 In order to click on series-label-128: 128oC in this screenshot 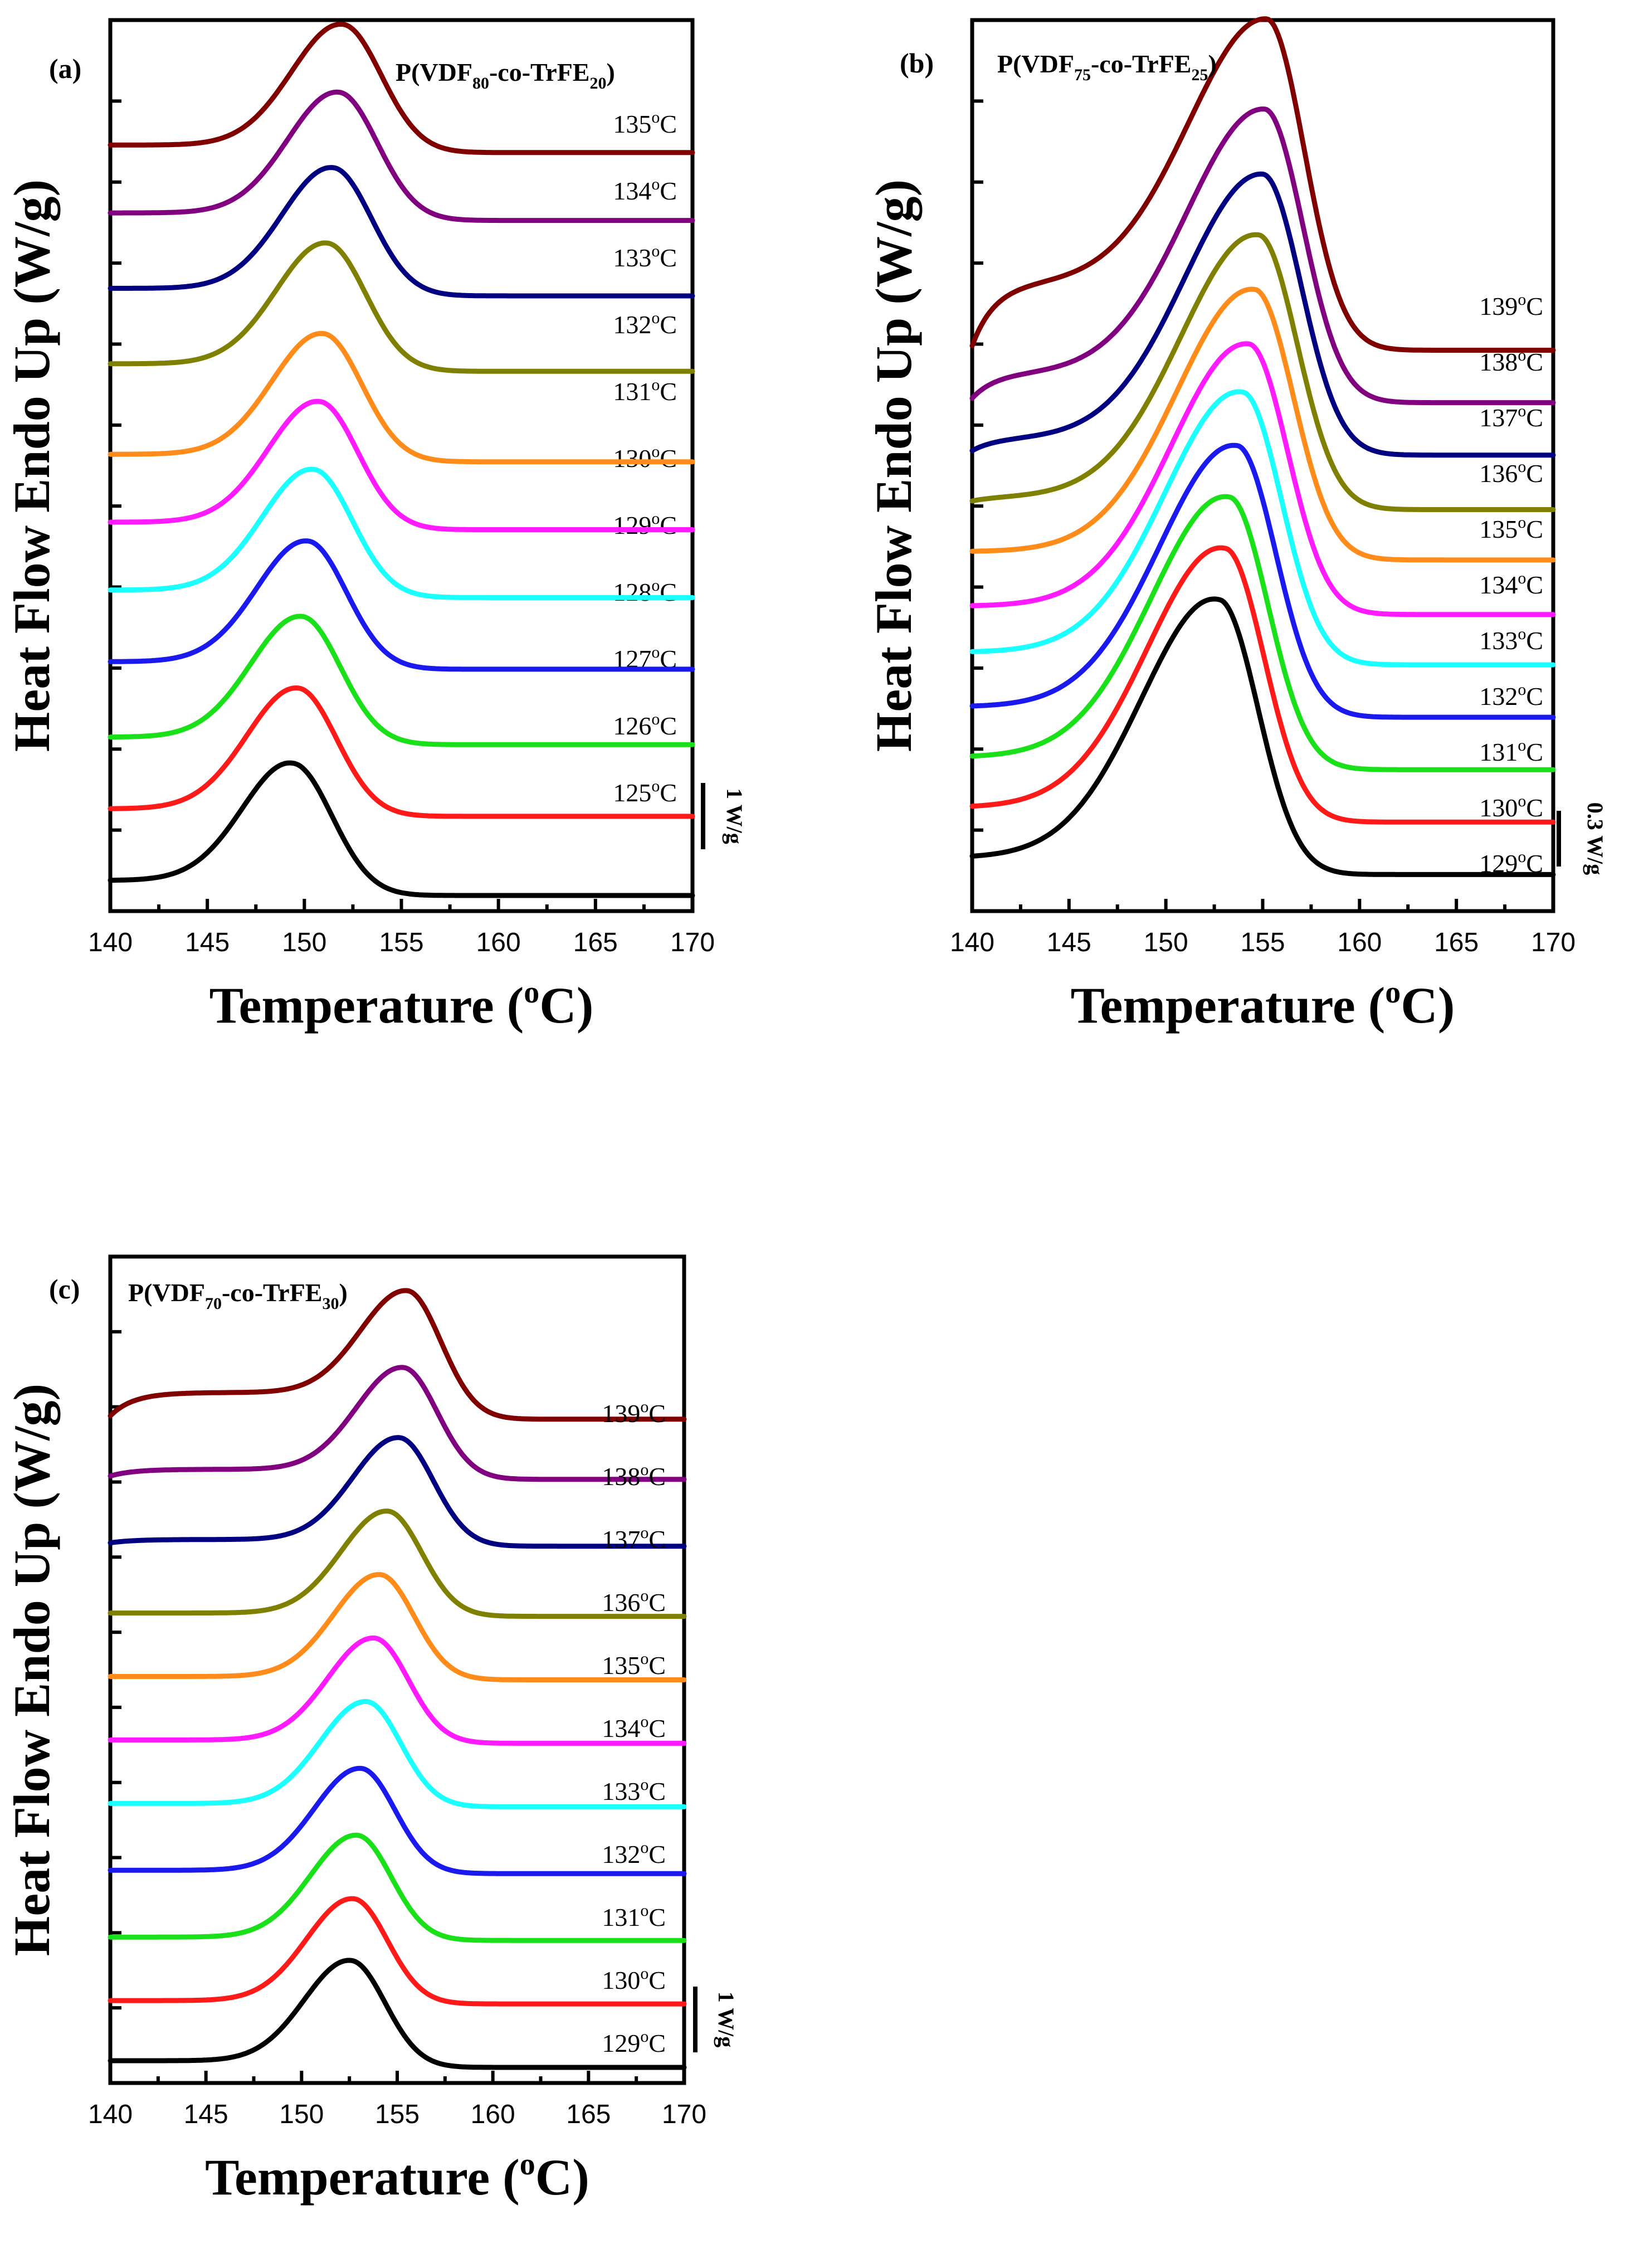, I will do `click(645, 591)`.